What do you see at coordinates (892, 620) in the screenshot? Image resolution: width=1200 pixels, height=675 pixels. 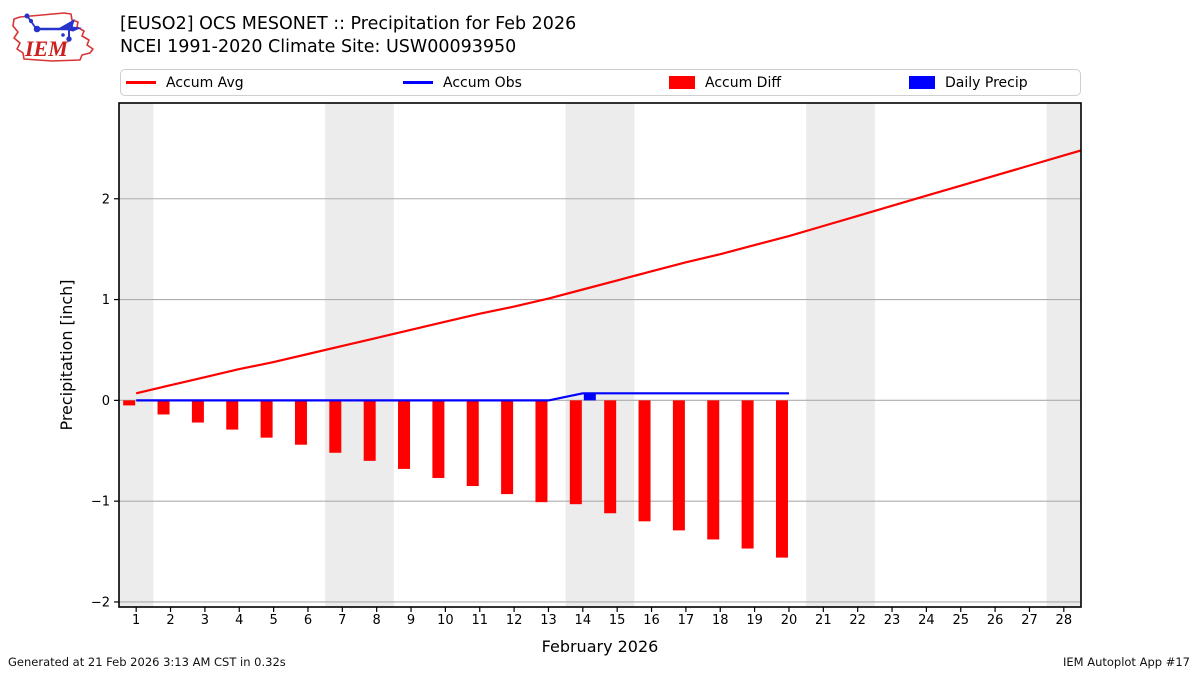 I see `x-tick-label: 23` at bounding box center [892, 620].